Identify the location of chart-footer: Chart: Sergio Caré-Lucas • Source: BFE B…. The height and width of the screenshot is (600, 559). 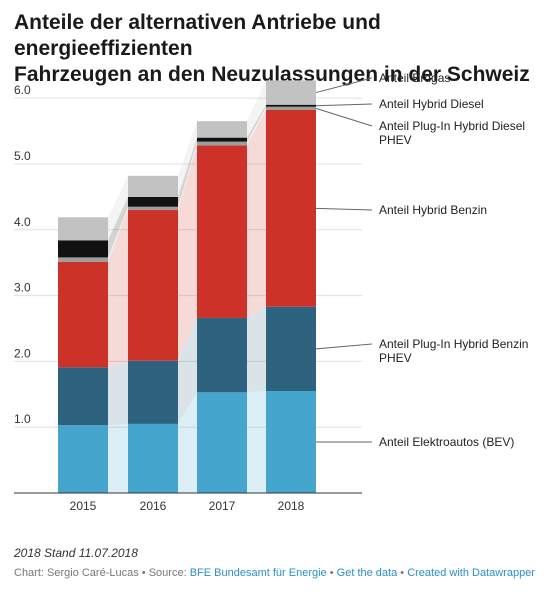
(274, 573).